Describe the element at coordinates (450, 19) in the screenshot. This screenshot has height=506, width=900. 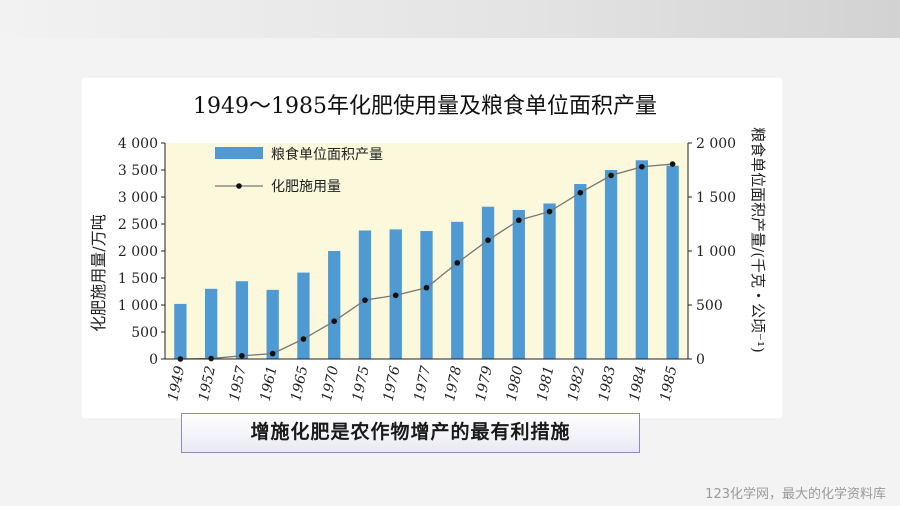
I see `slide-top-band` at that location.